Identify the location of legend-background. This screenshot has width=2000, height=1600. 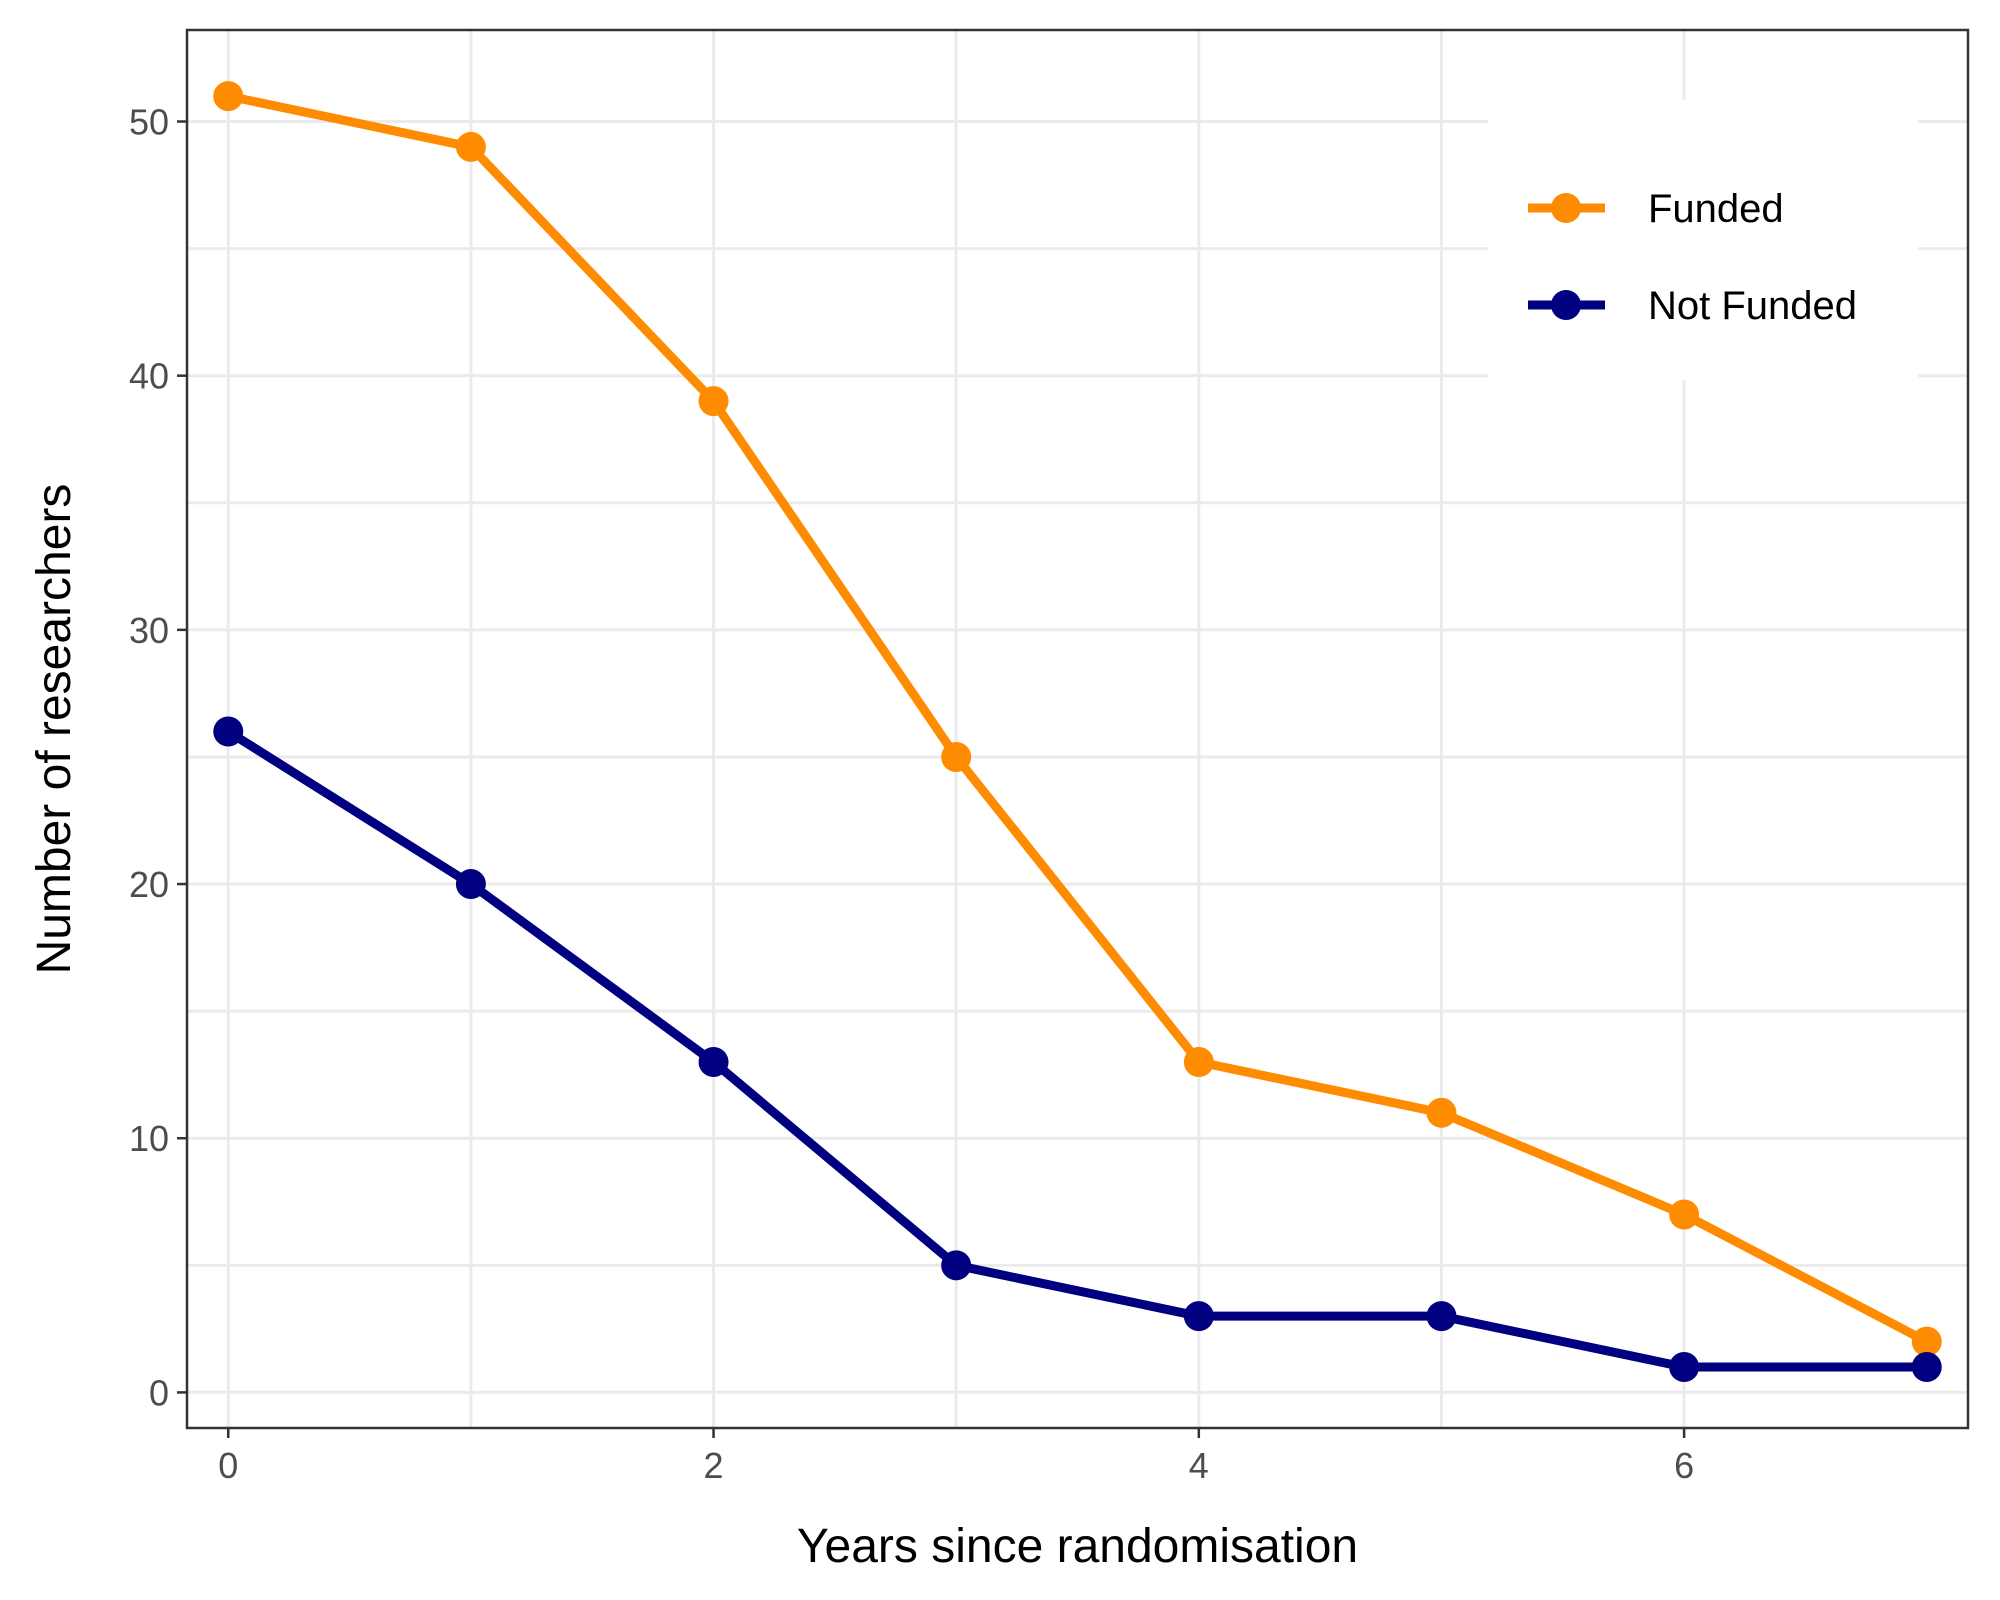
(1703, 240).